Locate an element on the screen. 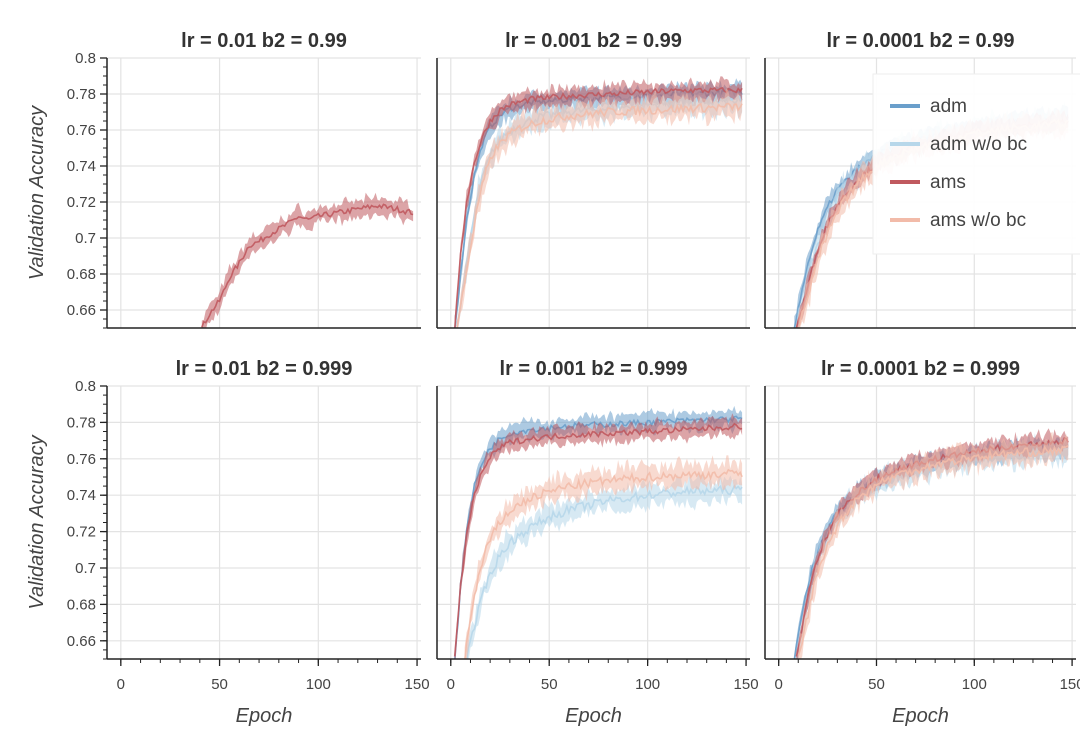 The height and width of the screenshot is (735, 1080). legend: adm adm w/o bc ams ams w/o bc is located at coordinates (976, 164).